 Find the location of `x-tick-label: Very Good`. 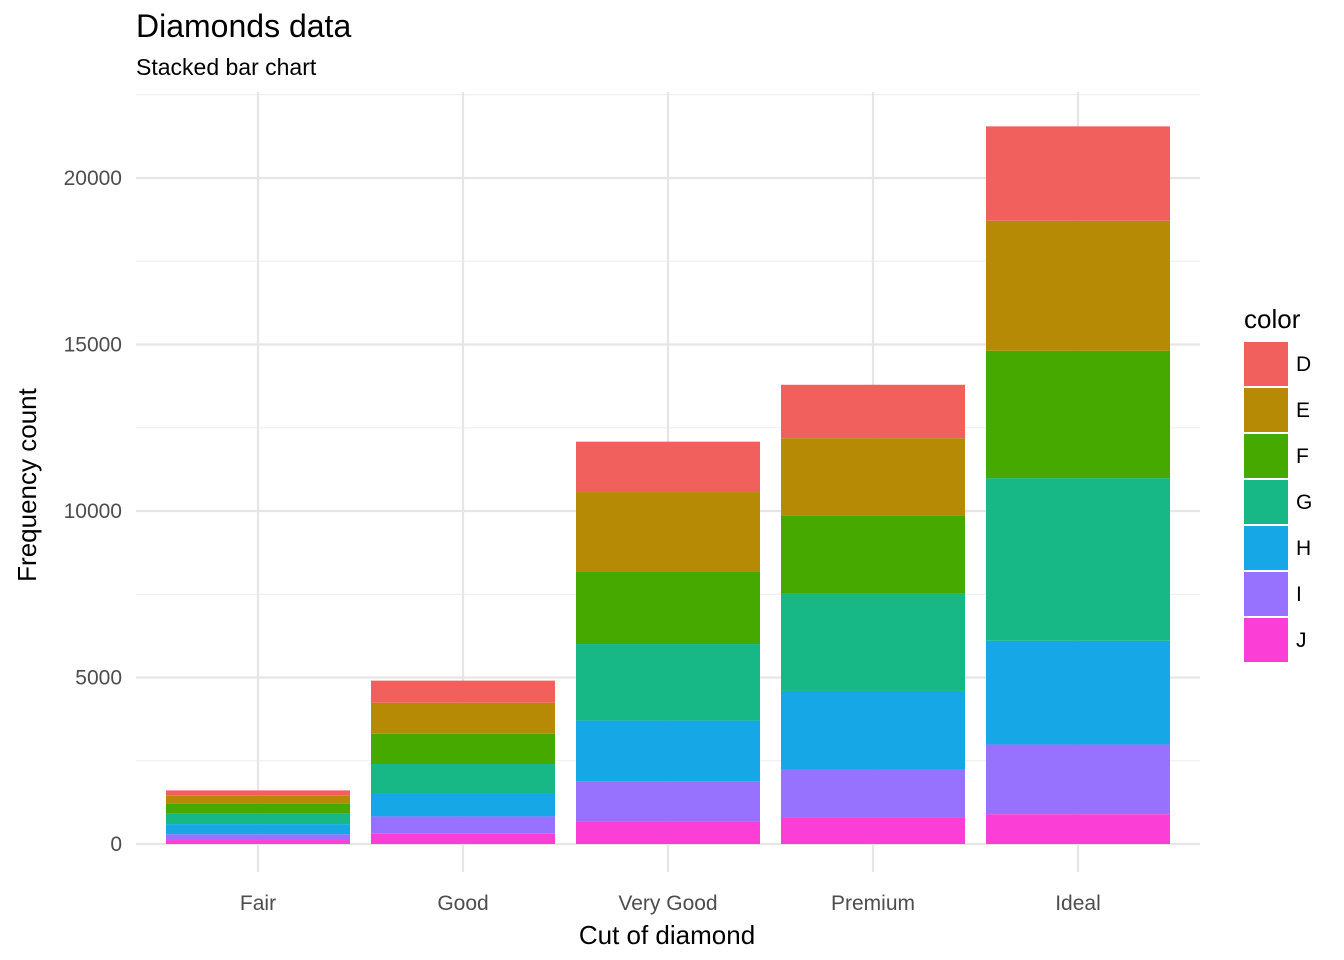

x-tick-label: Very Good is located at coordinates (667, 903).